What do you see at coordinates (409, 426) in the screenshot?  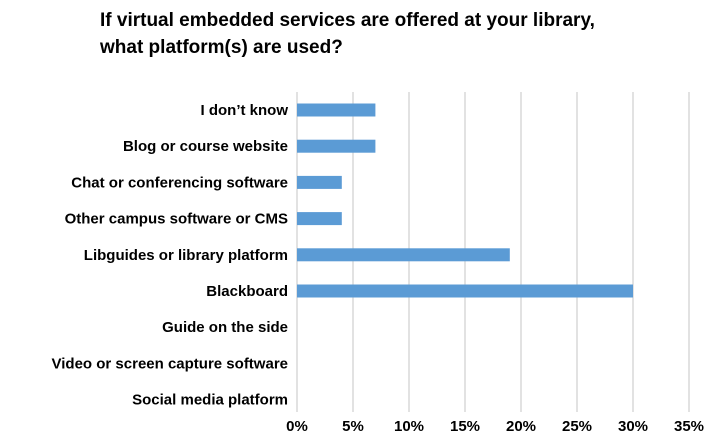 I see `x-tick-label: 10%` at bounding box center [409, 426].